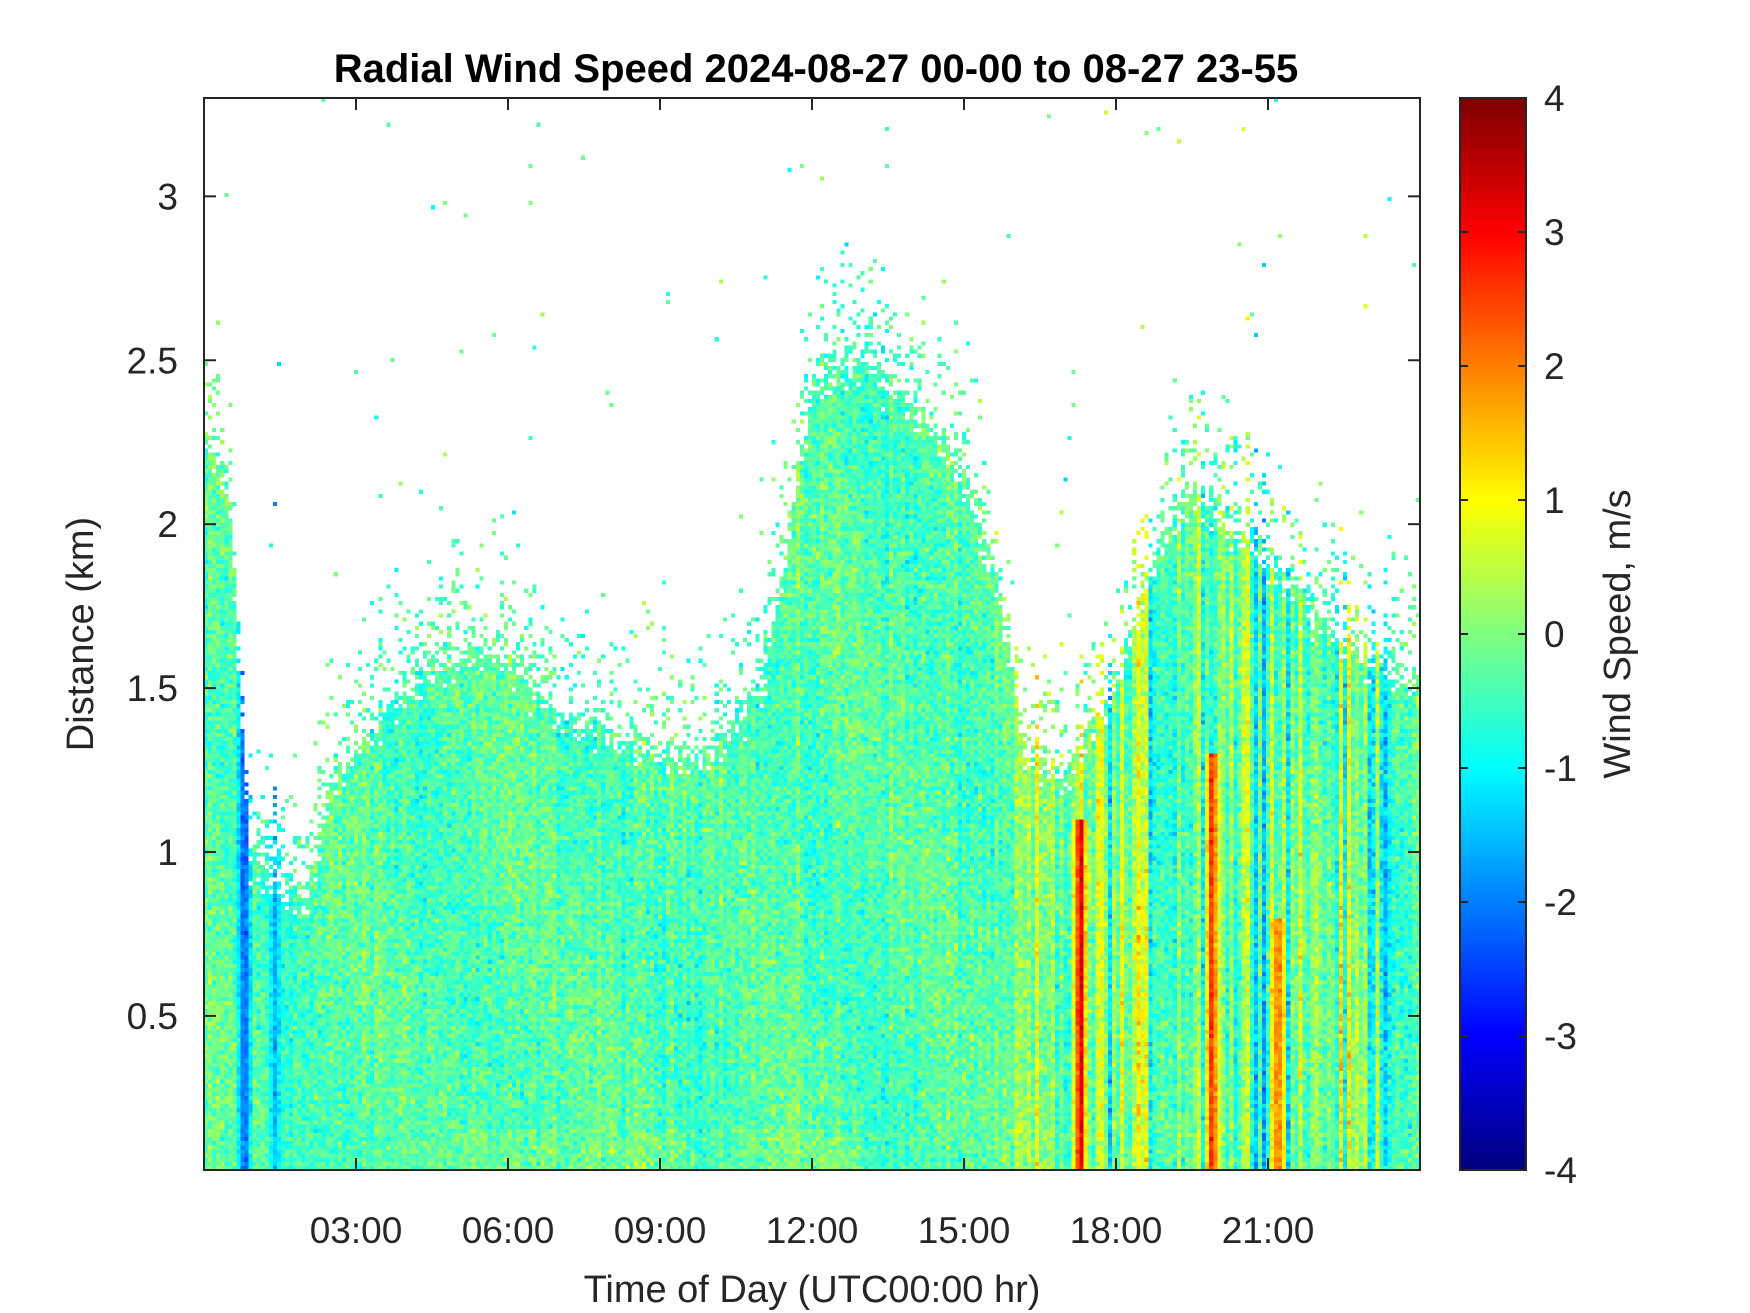 This screenshot has height=1313, width=1750. I want to click on x-tick-label: 12:00, so click(812, 1230).